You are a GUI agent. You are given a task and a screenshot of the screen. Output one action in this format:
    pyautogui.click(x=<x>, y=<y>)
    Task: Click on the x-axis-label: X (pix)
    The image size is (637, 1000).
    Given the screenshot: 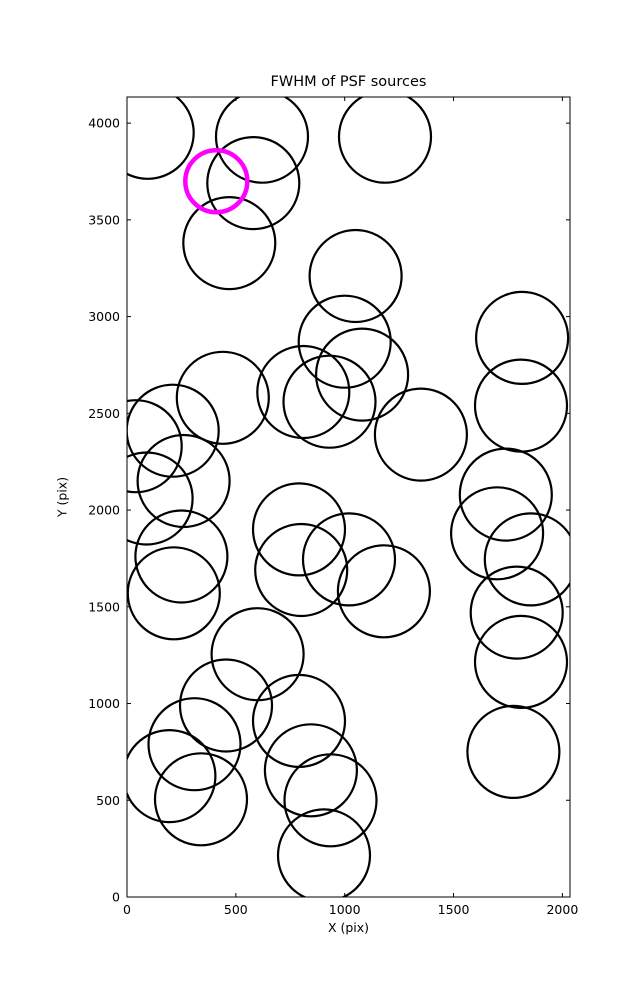 What is the action you would take?
    pyautogui.click(x=348, y=927)
    